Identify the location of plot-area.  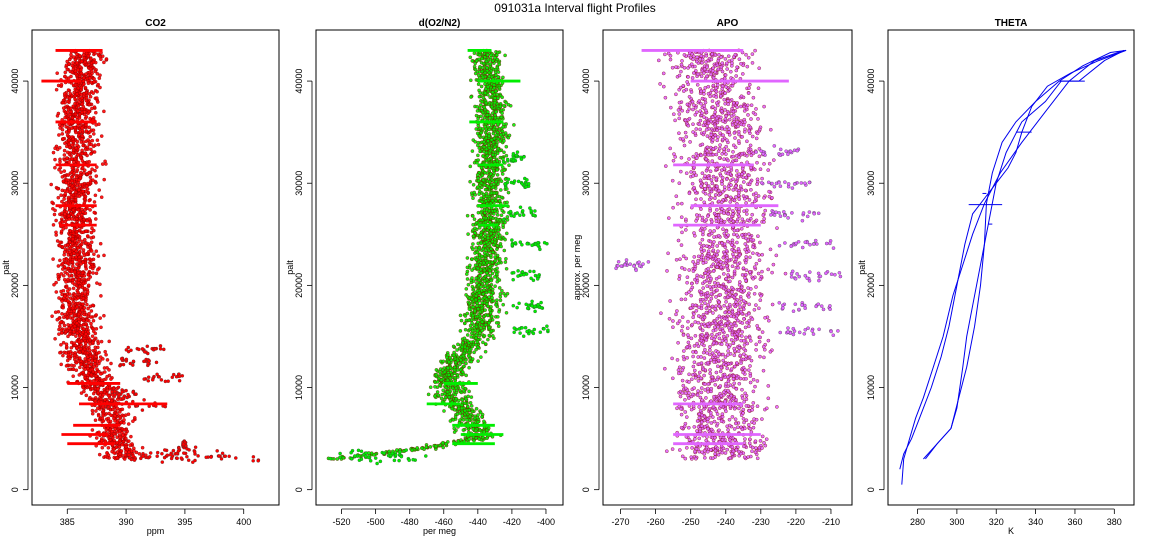
(728, 254).